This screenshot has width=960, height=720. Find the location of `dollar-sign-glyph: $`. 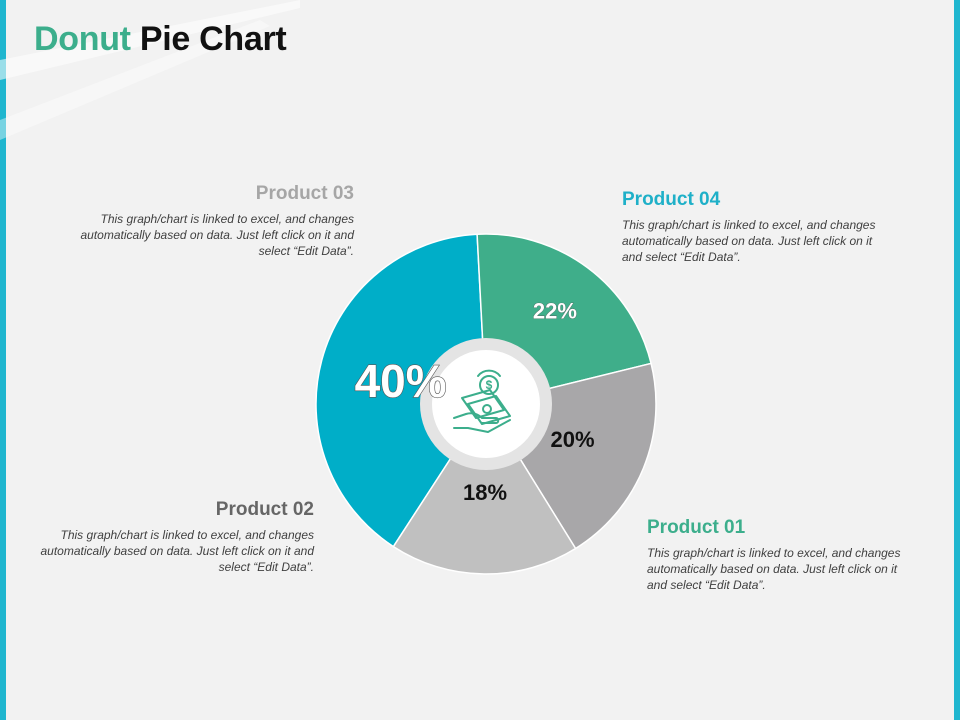

dollar-sign-glyph: $ is located at coordinates (489, 385).